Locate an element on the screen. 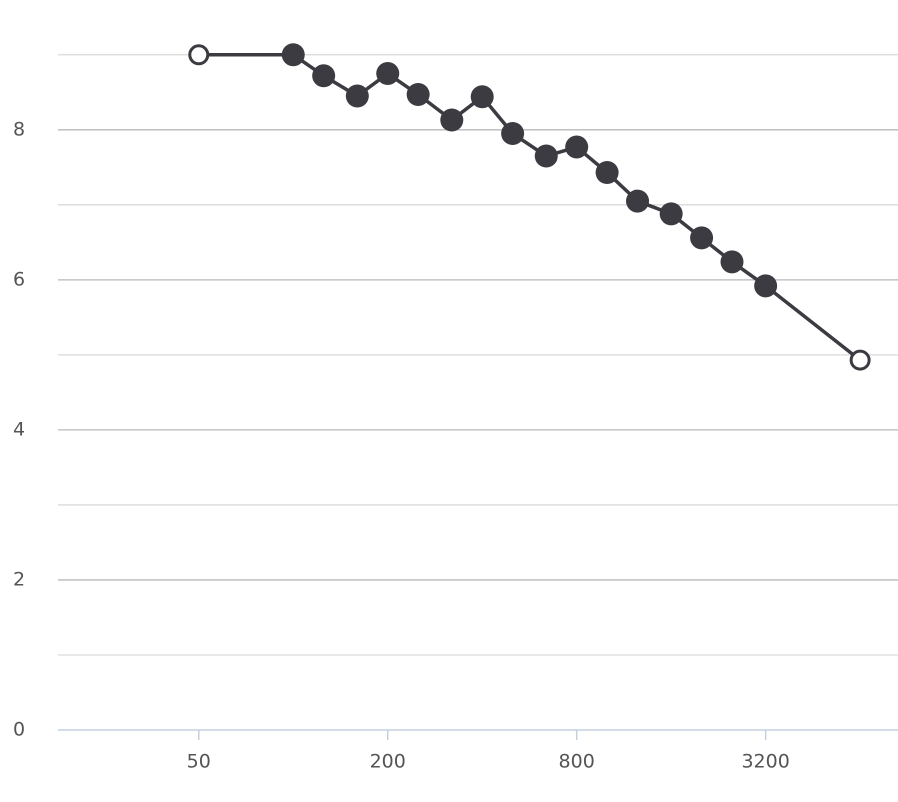  x-tick-label: 200 is located at coordinates (388, 762).